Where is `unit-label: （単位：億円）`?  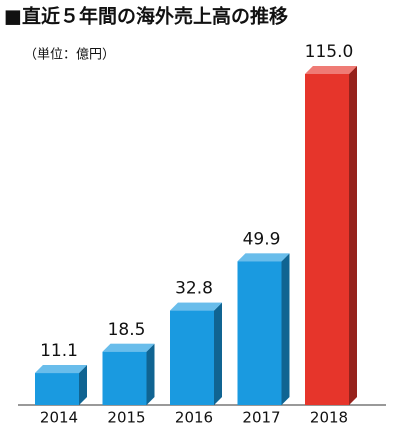
unit-label: （単位：億円） is located at coordinates (69, 55).